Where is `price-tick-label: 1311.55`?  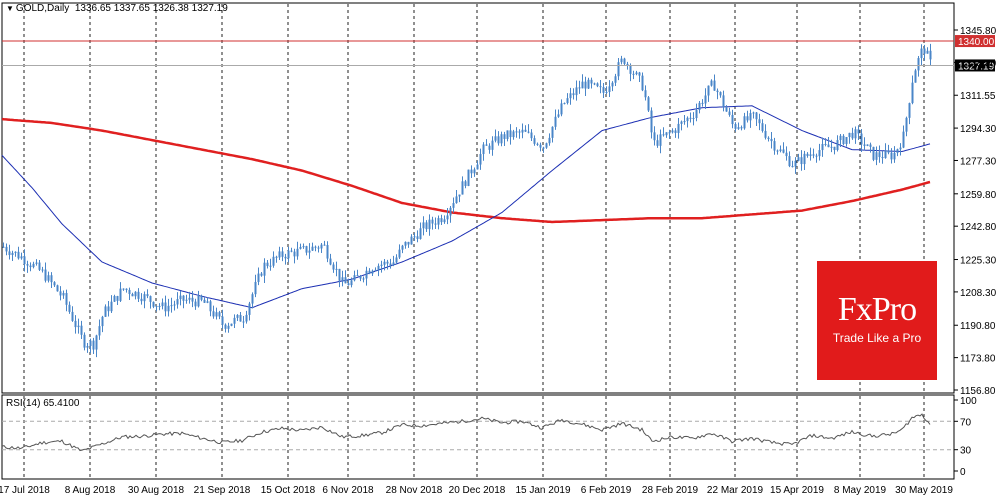
price-tick-label: 1311.55 is located at coordinates (978, 96).